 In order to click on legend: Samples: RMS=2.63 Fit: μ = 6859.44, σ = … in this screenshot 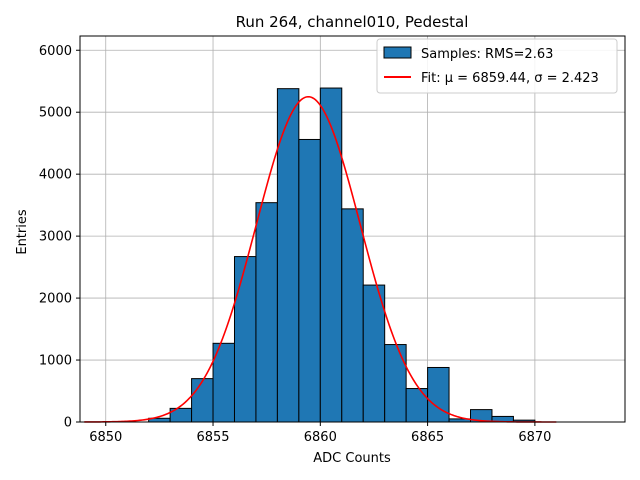, I will do `click(497, 66)`.